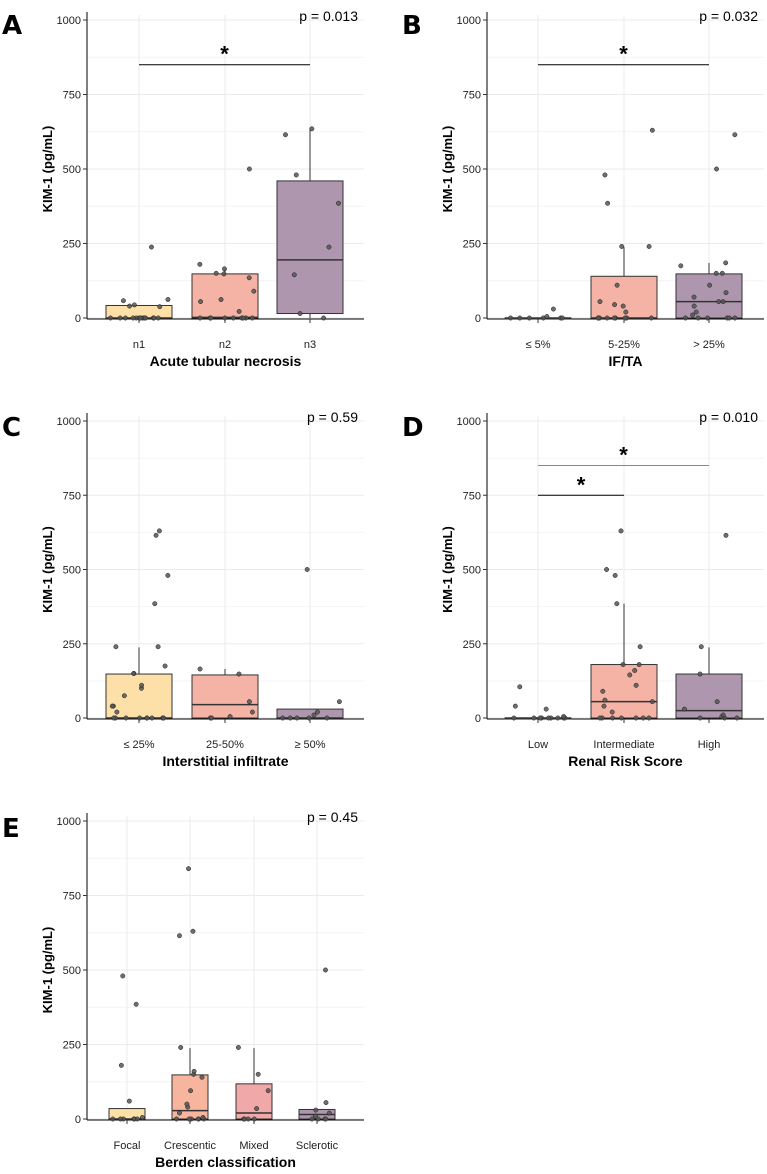  What do you see at coordinates (47, 169) in the screenshot?
I see `y-axis-title: KIM-1 (pg/mL)` at bounding box center [47, 169].